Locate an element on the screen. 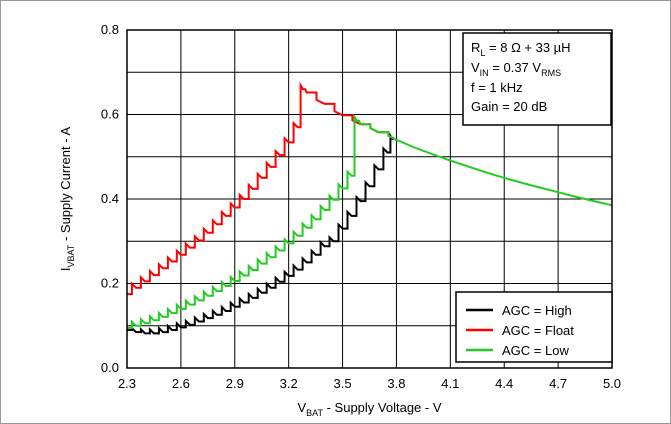  x-tick-labels: 2.3 2.6 2.9 3.2 3.5 3.8 4.1 4.4 4.7 5.0 is located at coordinates (369, 383).